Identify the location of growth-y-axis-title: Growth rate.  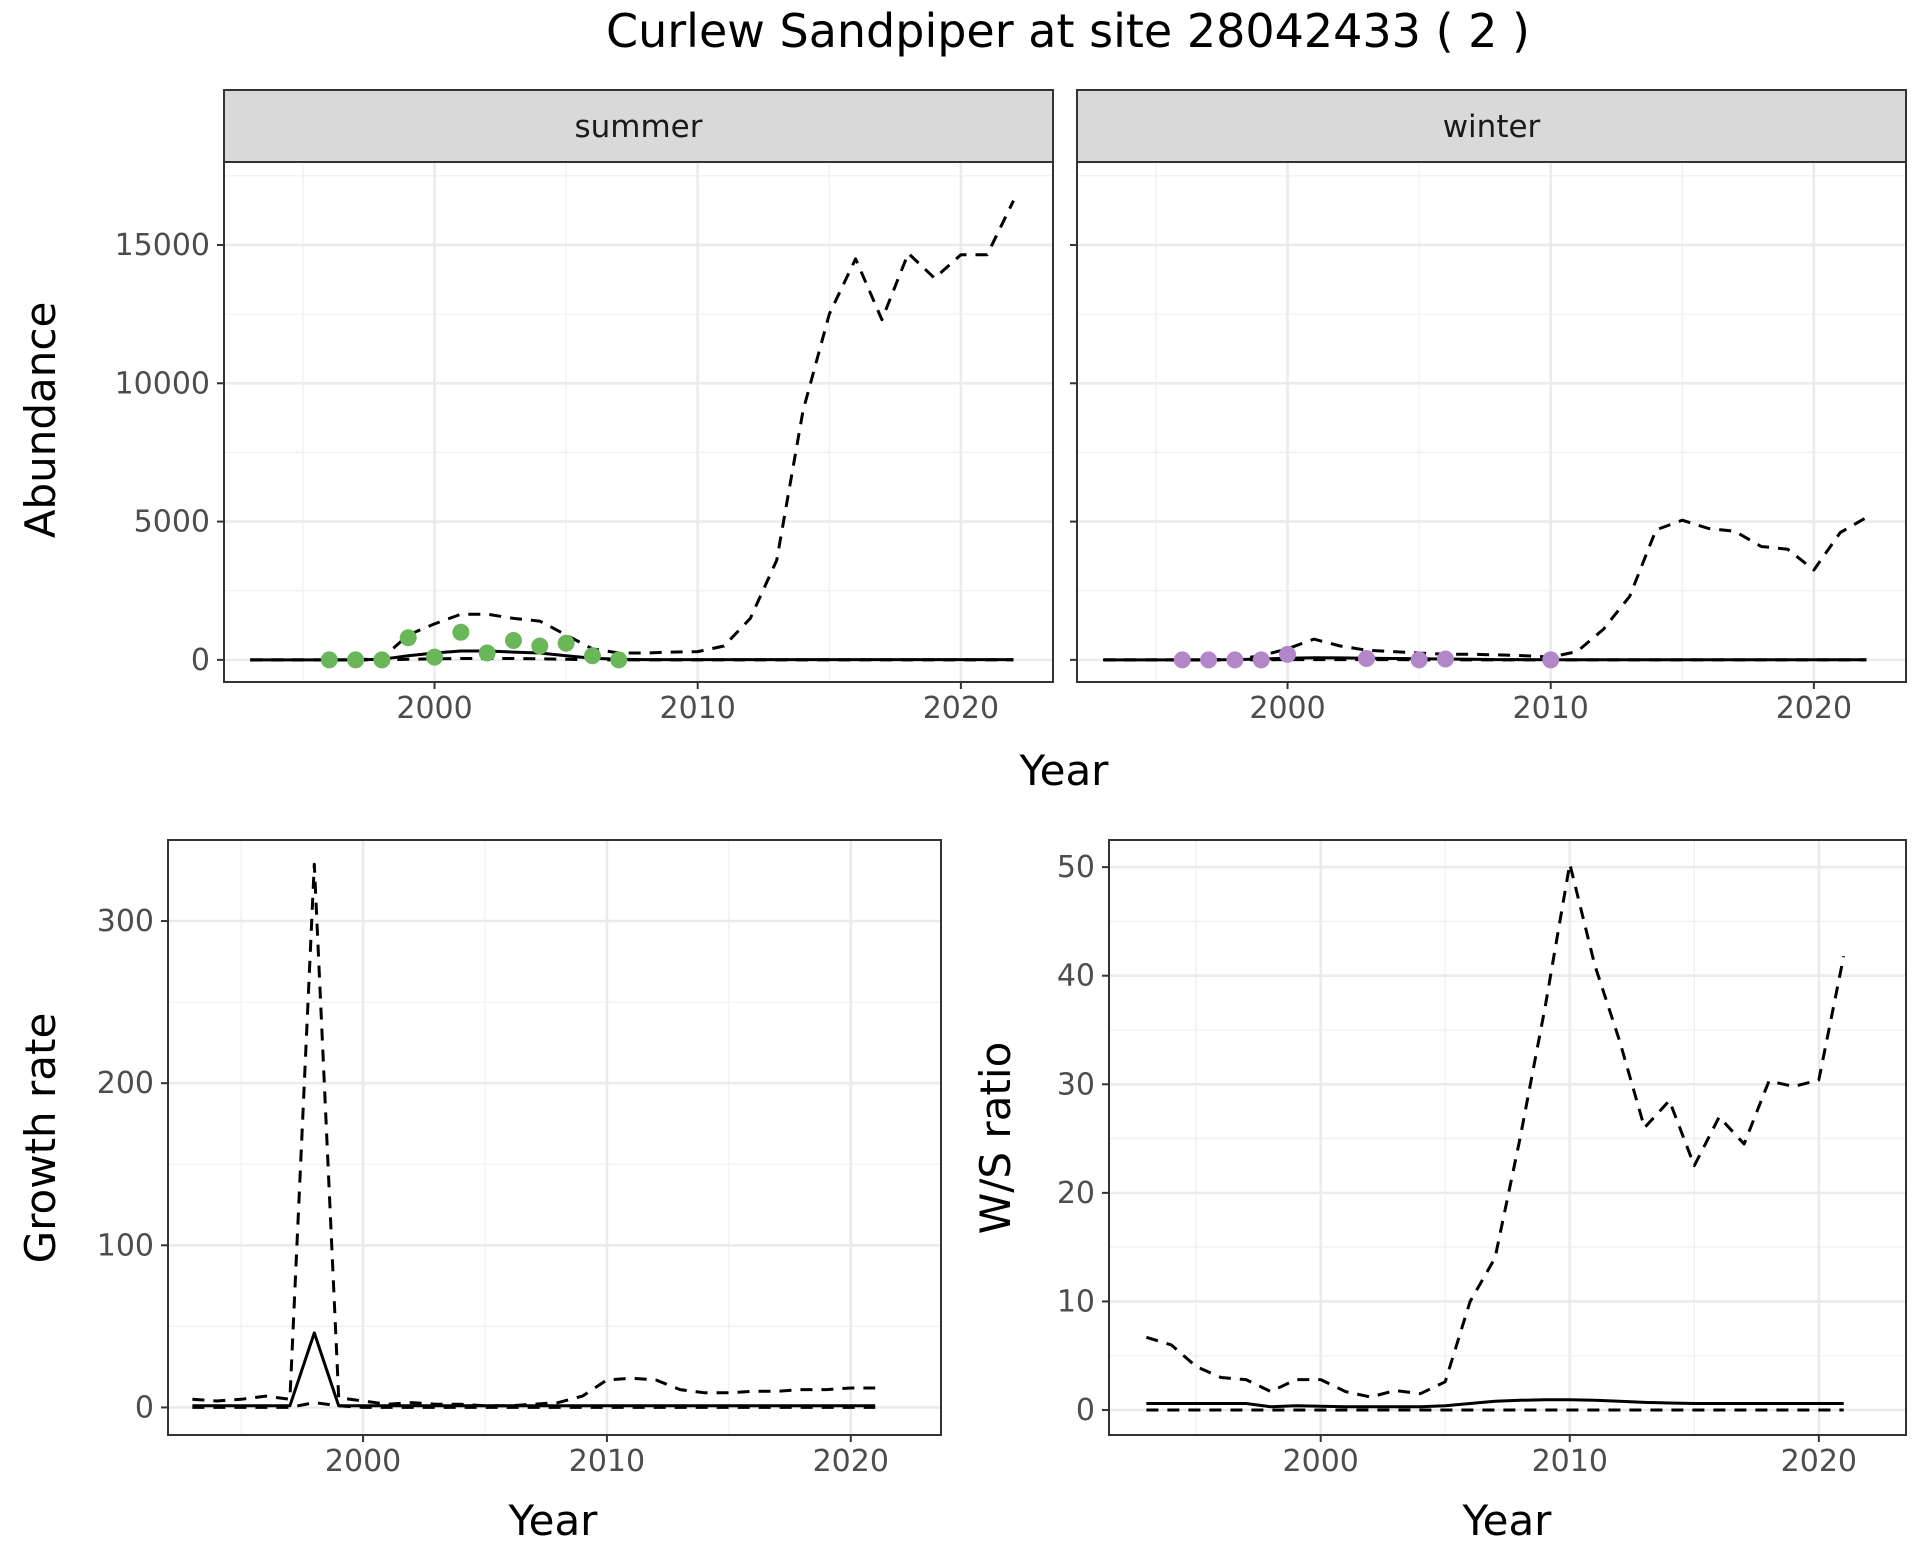
(40, 1138).